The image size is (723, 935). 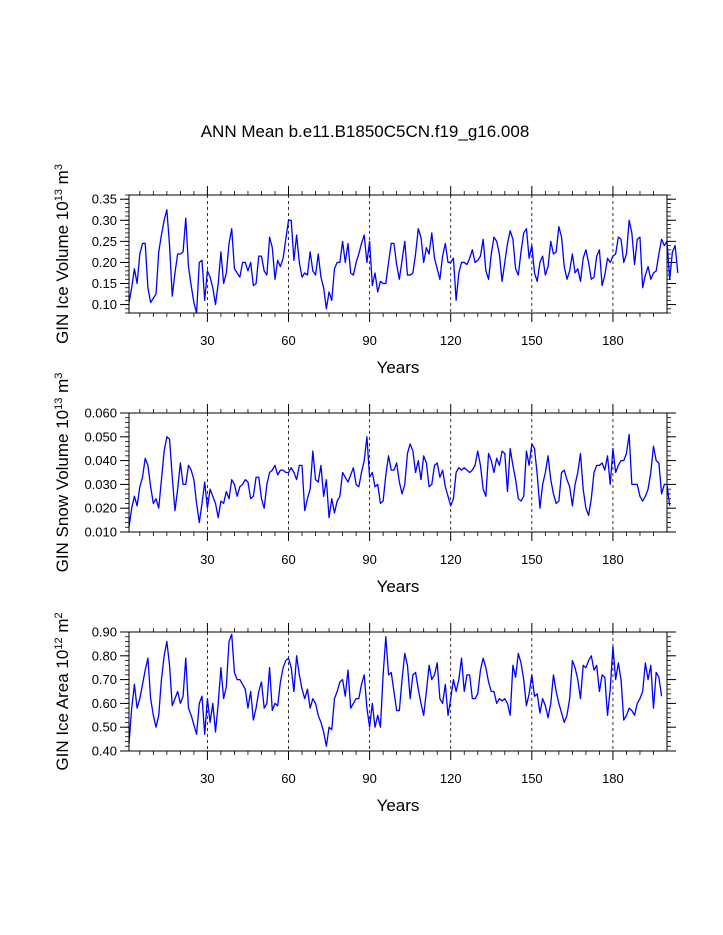 I want to click on y-axis-title: GIN Snow Volume 1013 m3, so click(x=62, y=473).